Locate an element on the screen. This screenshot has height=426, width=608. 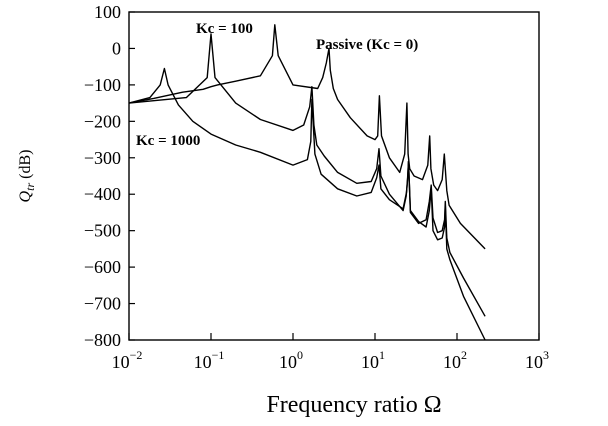
y-axis-label: Qtr (dB) is located at coordinates (27, 176).